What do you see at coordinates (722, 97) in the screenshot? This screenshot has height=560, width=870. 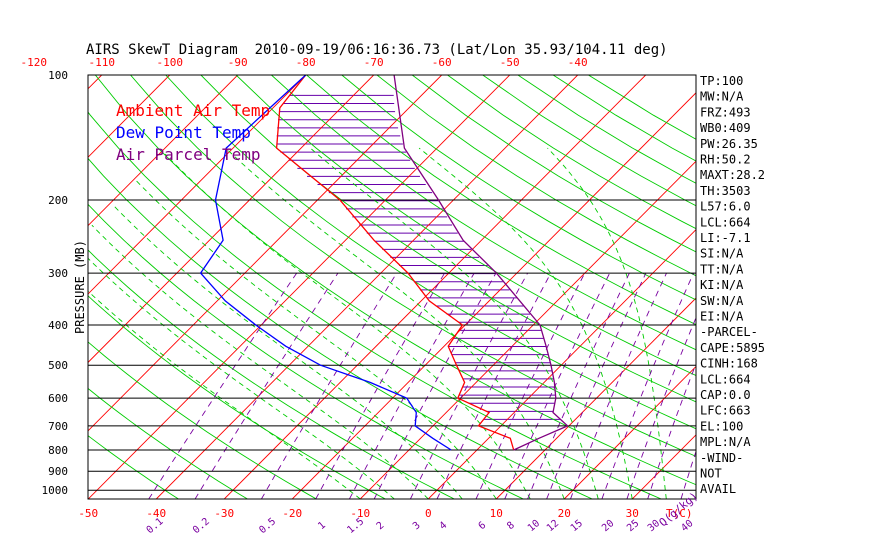 I see `stability-index-label: MW:N/A` at bounding box center [722, 97].